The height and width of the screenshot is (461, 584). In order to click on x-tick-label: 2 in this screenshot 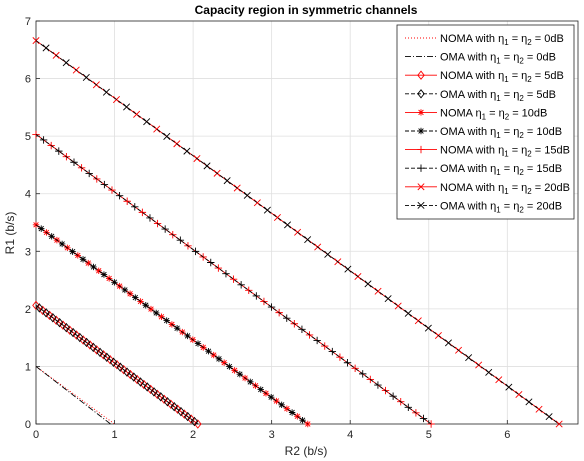, I will do `click(193, 435)`.